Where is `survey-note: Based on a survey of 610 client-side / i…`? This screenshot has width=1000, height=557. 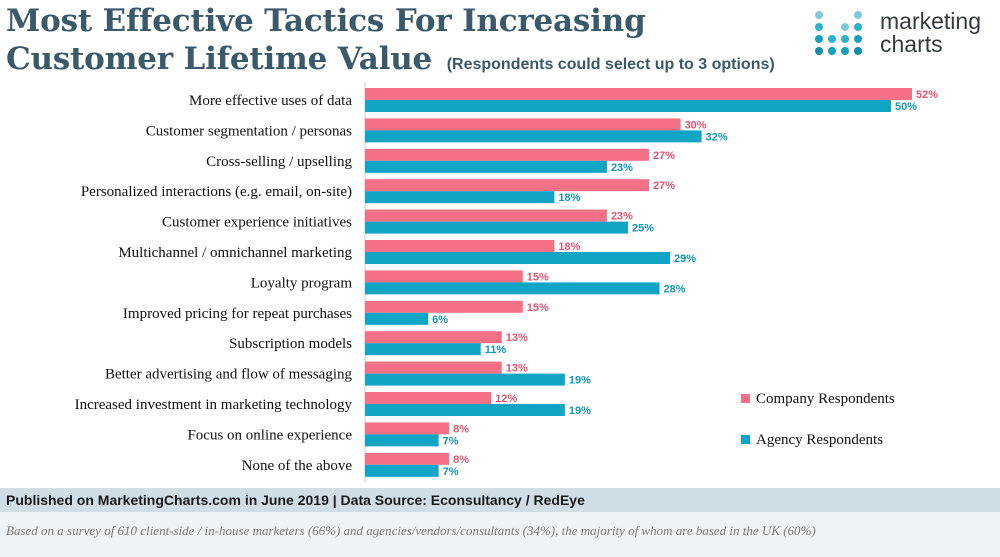
survey-note: Based on a survey of 610 client-side / i… is located at coordinates (500, 534).